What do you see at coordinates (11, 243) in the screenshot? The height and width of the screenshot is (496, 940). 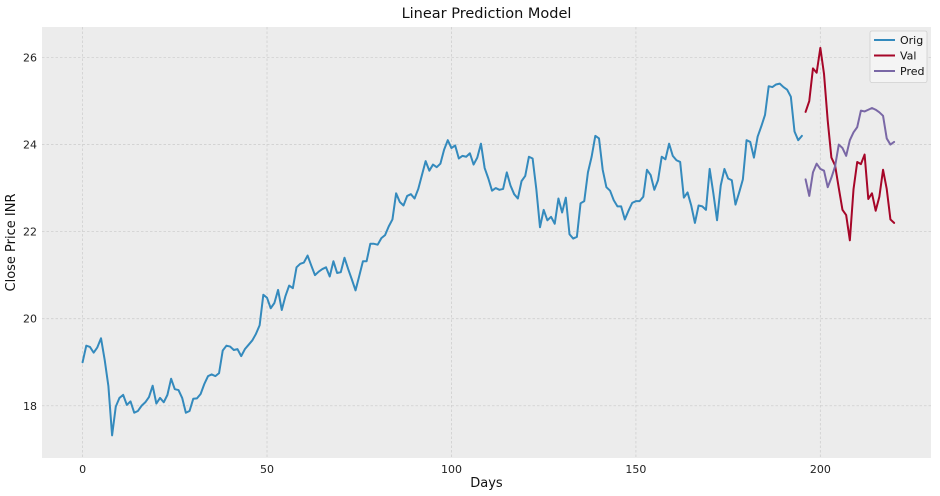 I see `y-axis-title: Close Price INR` at bounding box center [11, 243].